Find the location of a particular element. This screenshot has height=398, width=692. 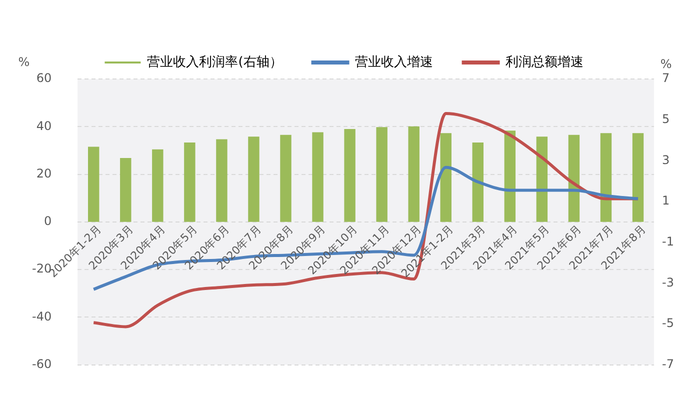

y2-tick-label: 1 is located at coordinates (666, 201).